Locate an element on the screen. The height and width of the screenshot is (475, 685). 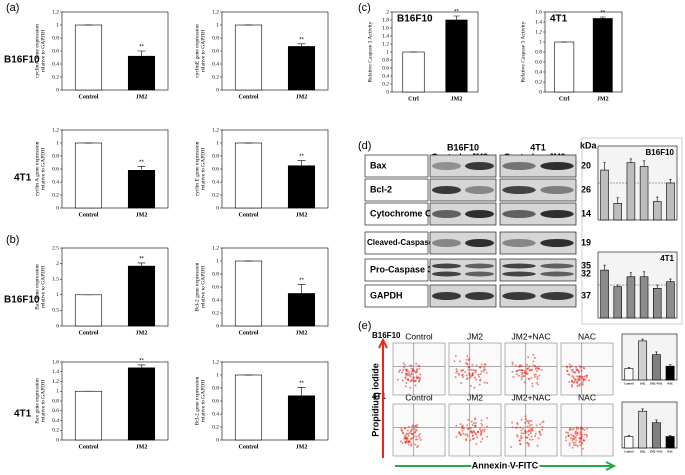
condition-label: Control is located at coordinates (419, 336).